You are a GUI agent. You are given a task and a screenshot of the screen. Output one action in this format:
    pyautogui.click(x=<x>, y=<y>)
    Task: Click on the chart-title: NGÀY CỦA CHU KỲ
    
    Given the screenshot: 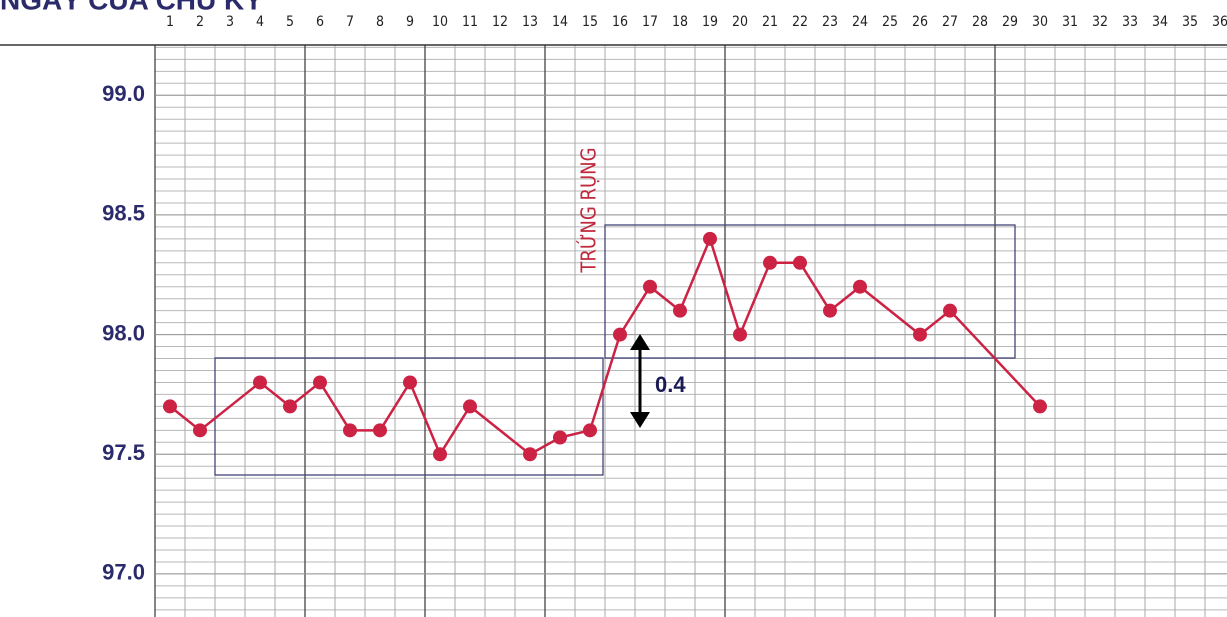 What is the action you would take?
    pyautogui.click(x=131, y=7)
    